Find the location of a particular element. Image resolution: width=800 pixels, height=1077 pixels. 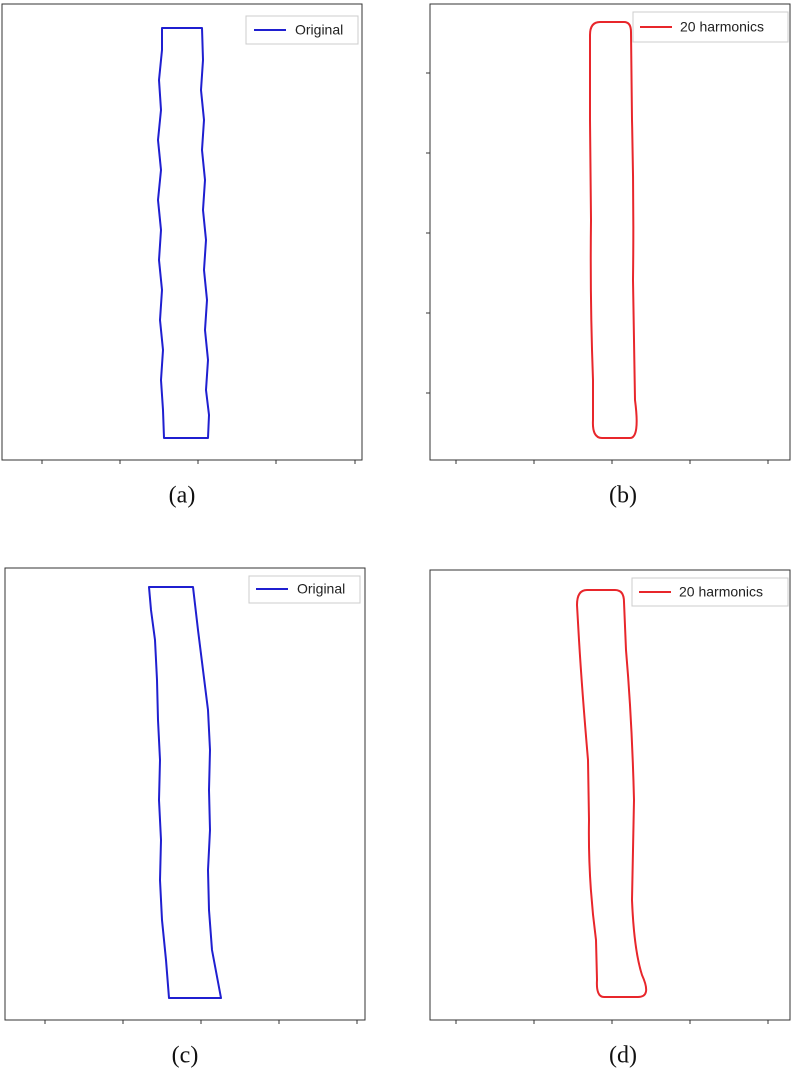

caption: (a) is located at coordinates (182, 496).